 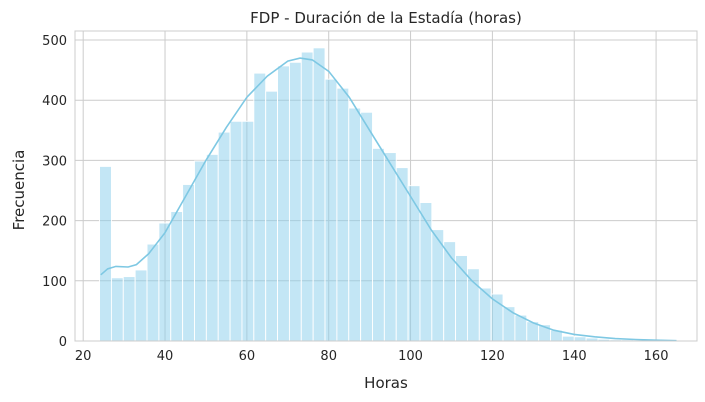 What do you see at coordinates (386, 18) in the screenshot?
I see `chart-title: FDP - Duración de la Estadía (horas)` at bounding box center [386, 18].